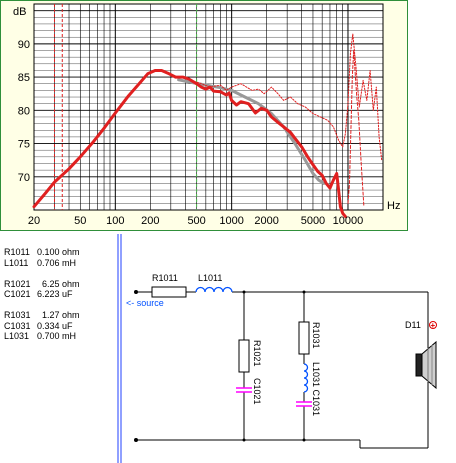 The image size is (456, 463). What do you see at coordinates (313, 221) in the screenshot?
I see `x-tick-label: 5000` at bounding box center [313, 221].